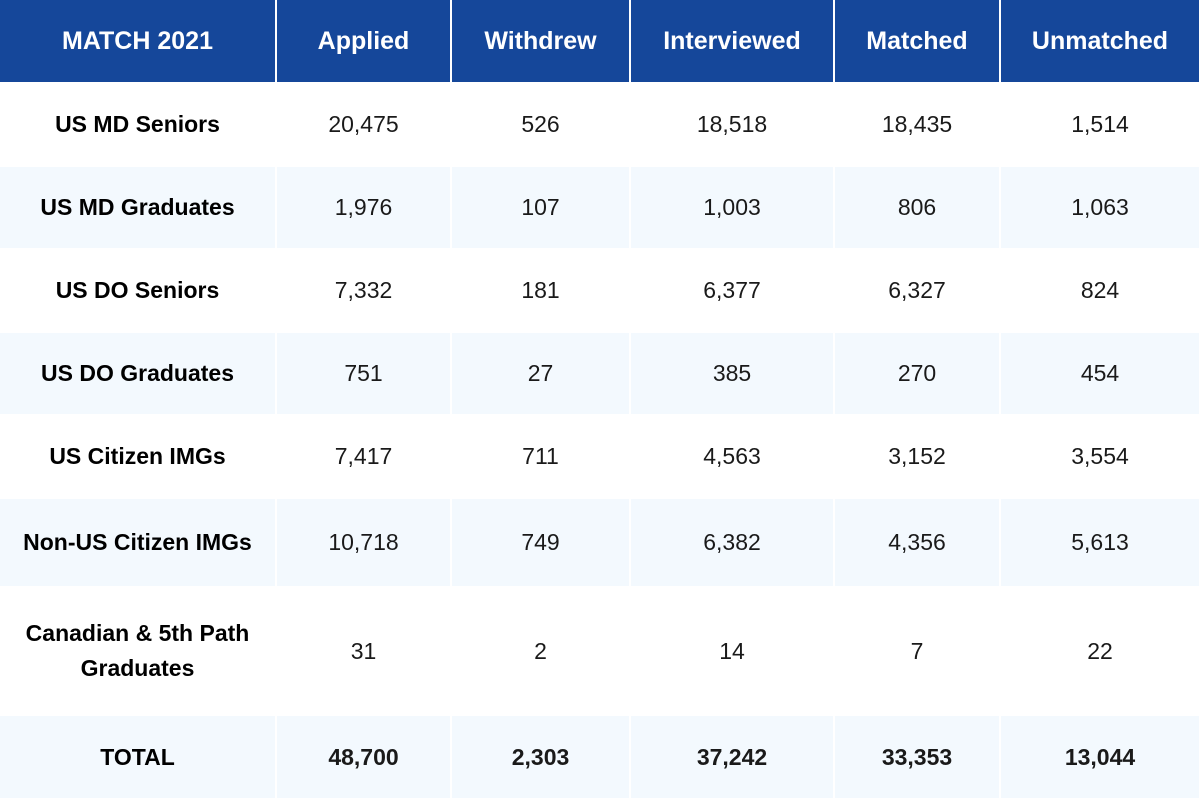 This screenshot has height=800, width=1199. What do you see at coordinates (364, 651) in the screenshot?
I see `cell-value: 31` at bounding box center [364, 651].